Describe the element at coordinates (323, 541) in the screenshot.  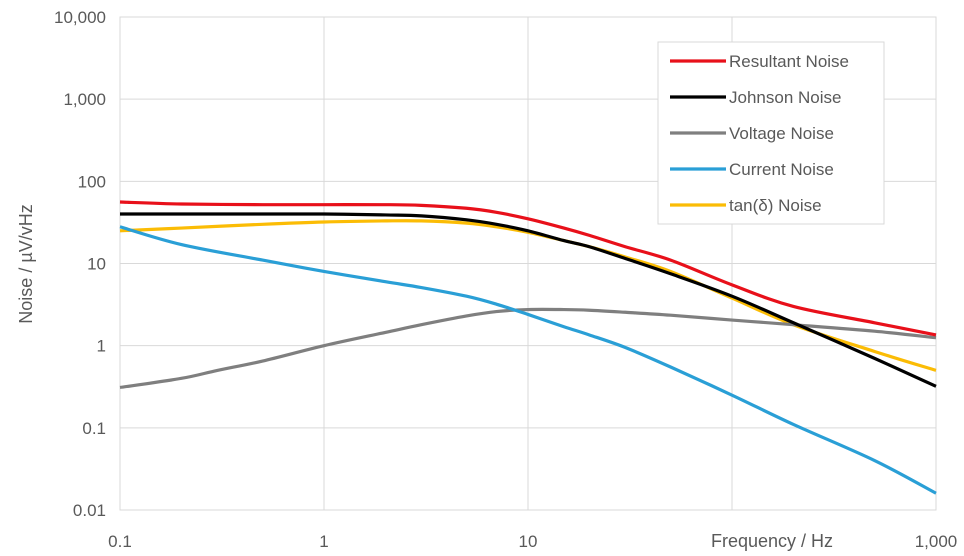
I see `x-tick-label: 1` at that location.